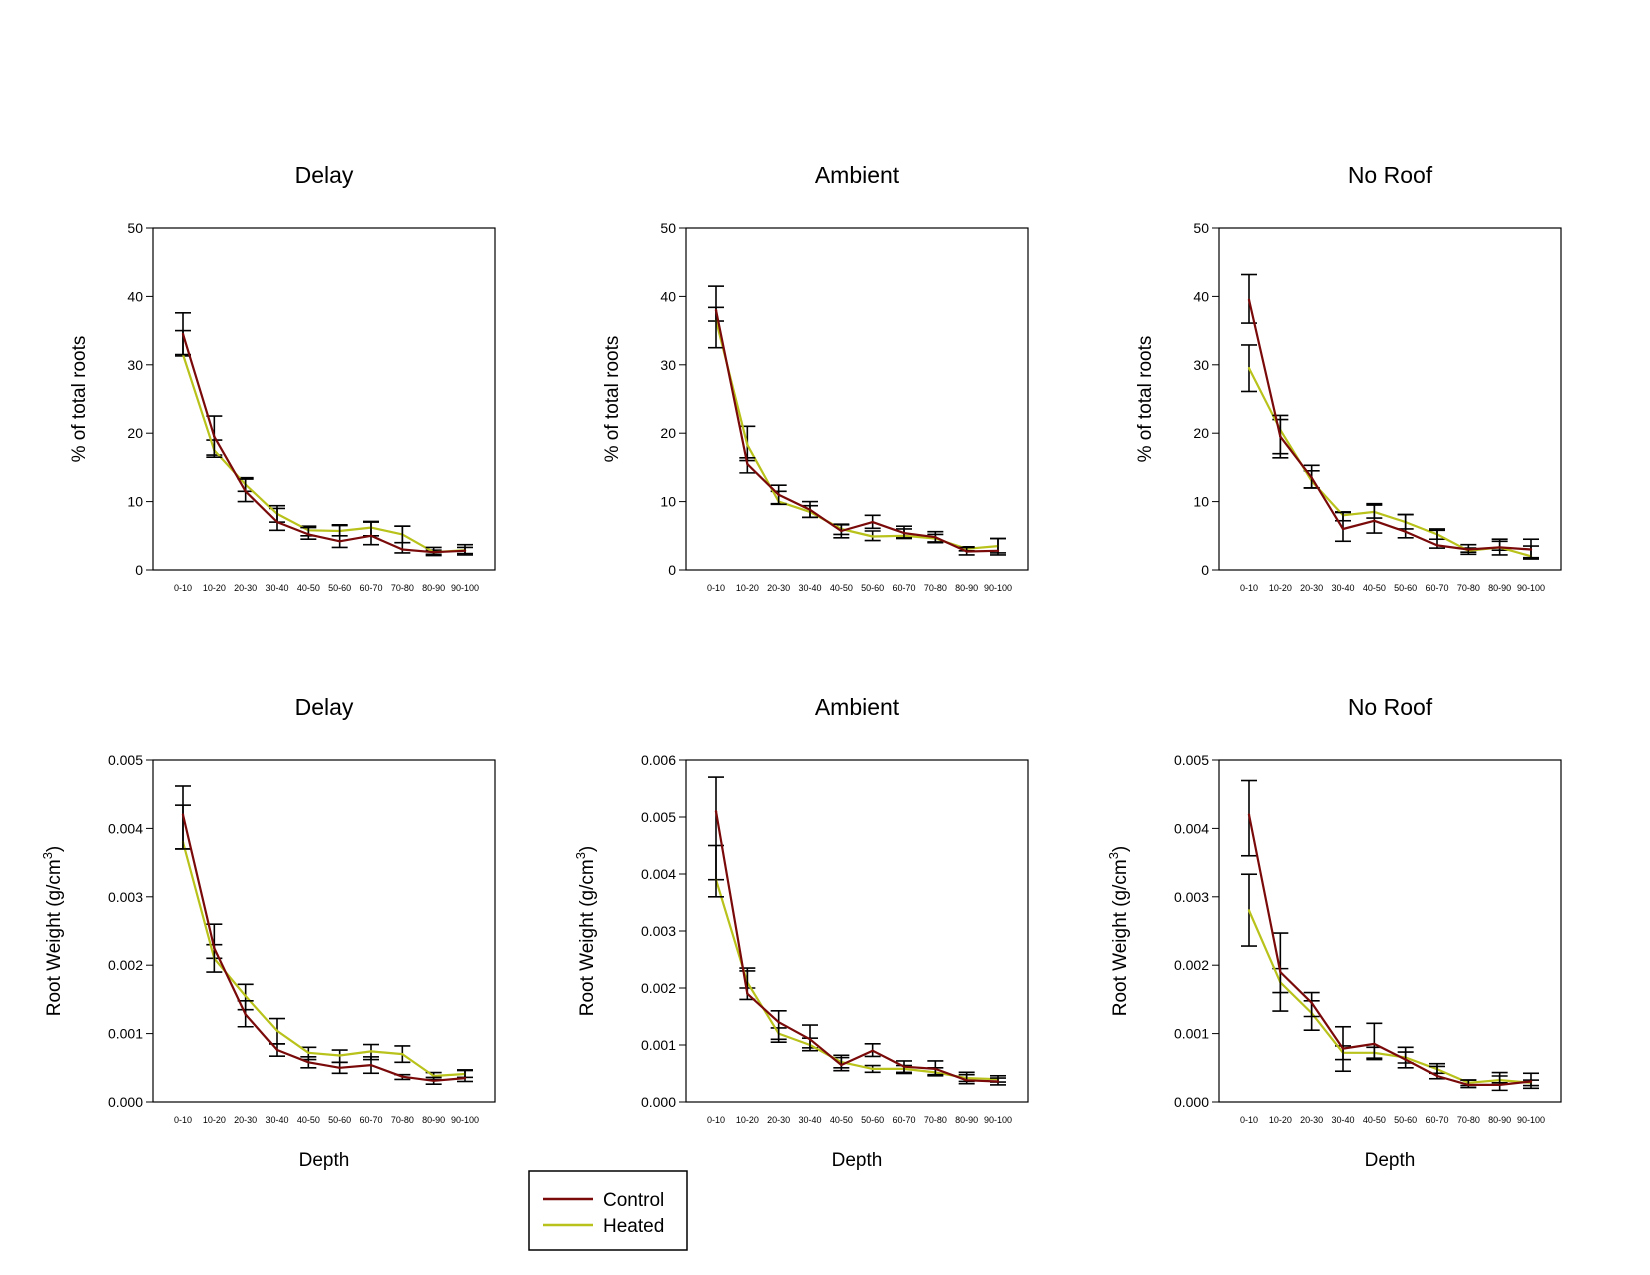 The height and width of the screenshot is (1275, 1650). I want to click on y-tick-label: 0.004, so click(1191, 828).